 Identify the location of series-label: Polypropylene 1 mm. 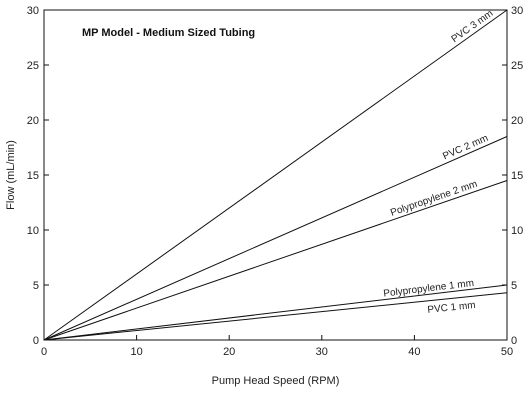
(429, 289).